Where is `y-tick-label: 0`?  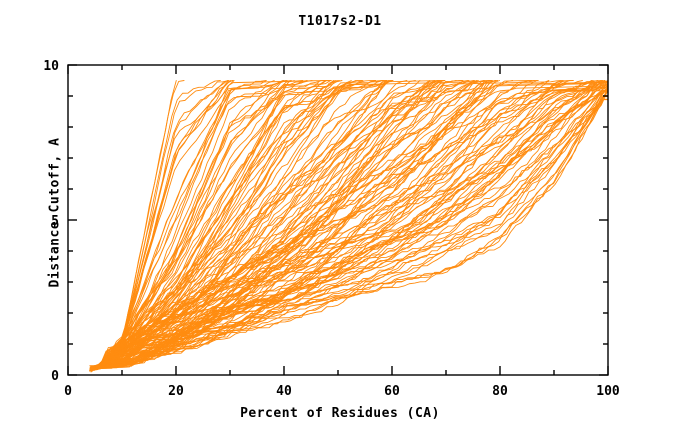 y-tick-label: 0 is located at coordinates (55, 376).